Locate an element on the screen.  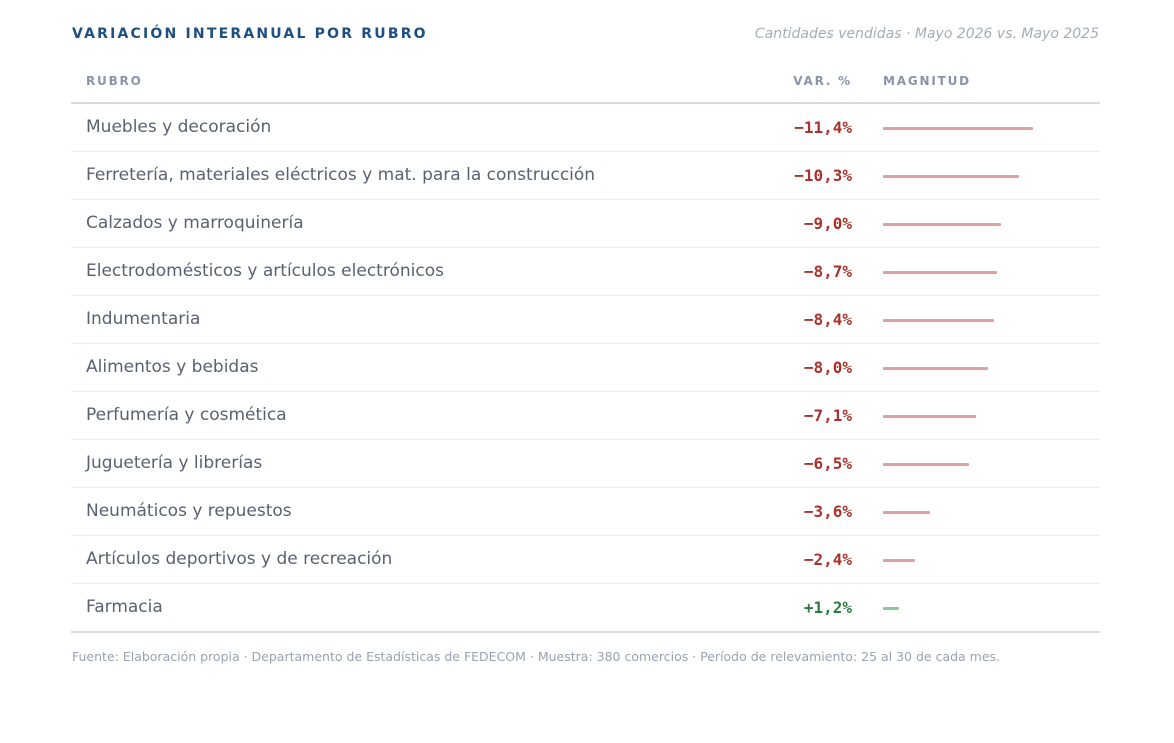
column-header-magnitud: MAGNITUD is located at coordinates (927, 81).